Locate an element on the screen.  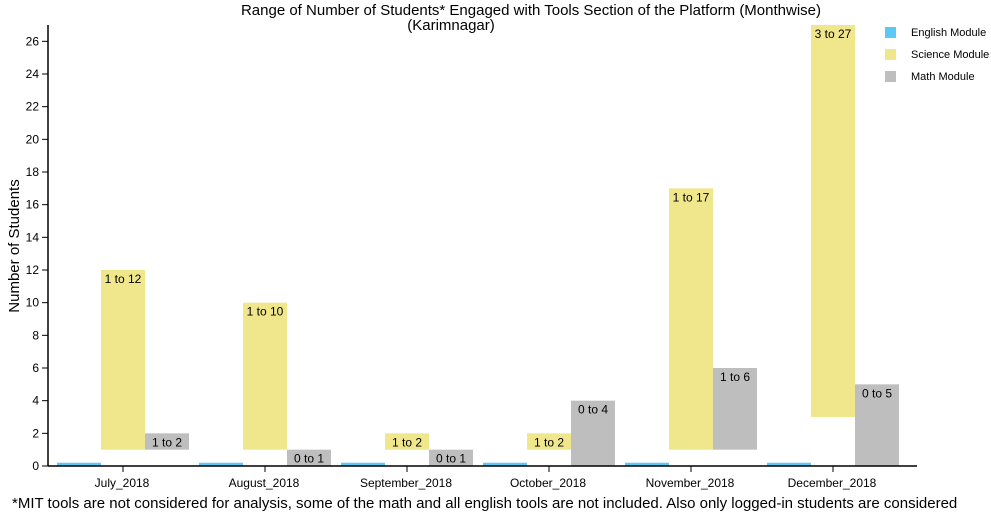
bar-english-module-december_2018 is located at coordinates (789, 464).